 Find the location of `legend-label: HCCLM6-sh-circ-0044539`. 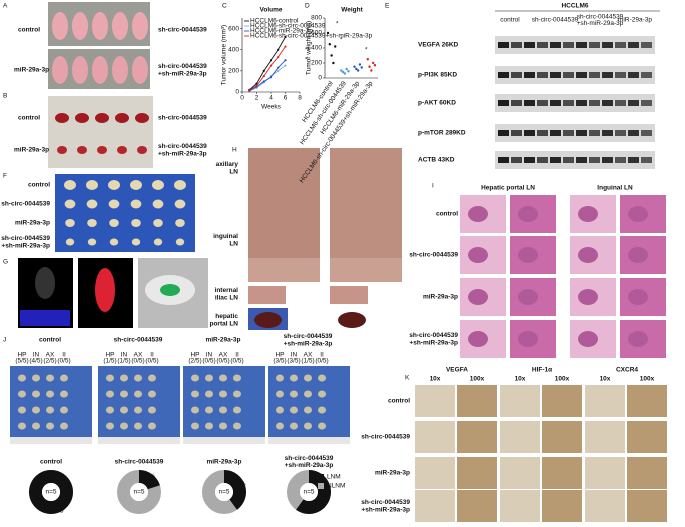

legend-label: HCCLM6-sh-circ-0044539 is located at coordinates (288, 26).